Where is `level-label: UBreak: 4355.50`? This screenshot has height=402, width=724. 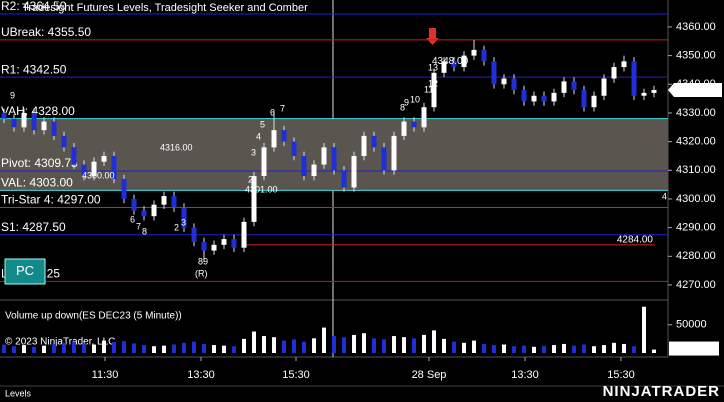 level-label: UBreak: 4355.50 is located at coordinates (46, 32).